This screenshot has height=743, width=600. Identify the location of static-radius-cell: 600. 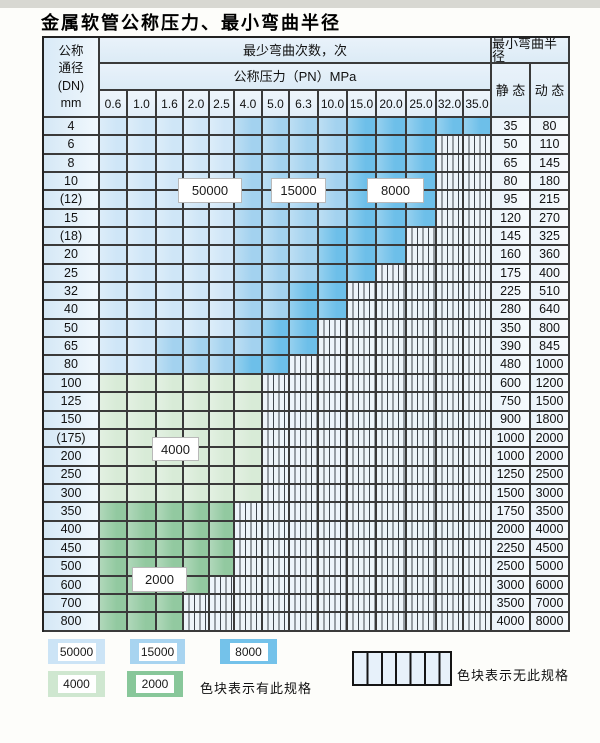
(511, 384).